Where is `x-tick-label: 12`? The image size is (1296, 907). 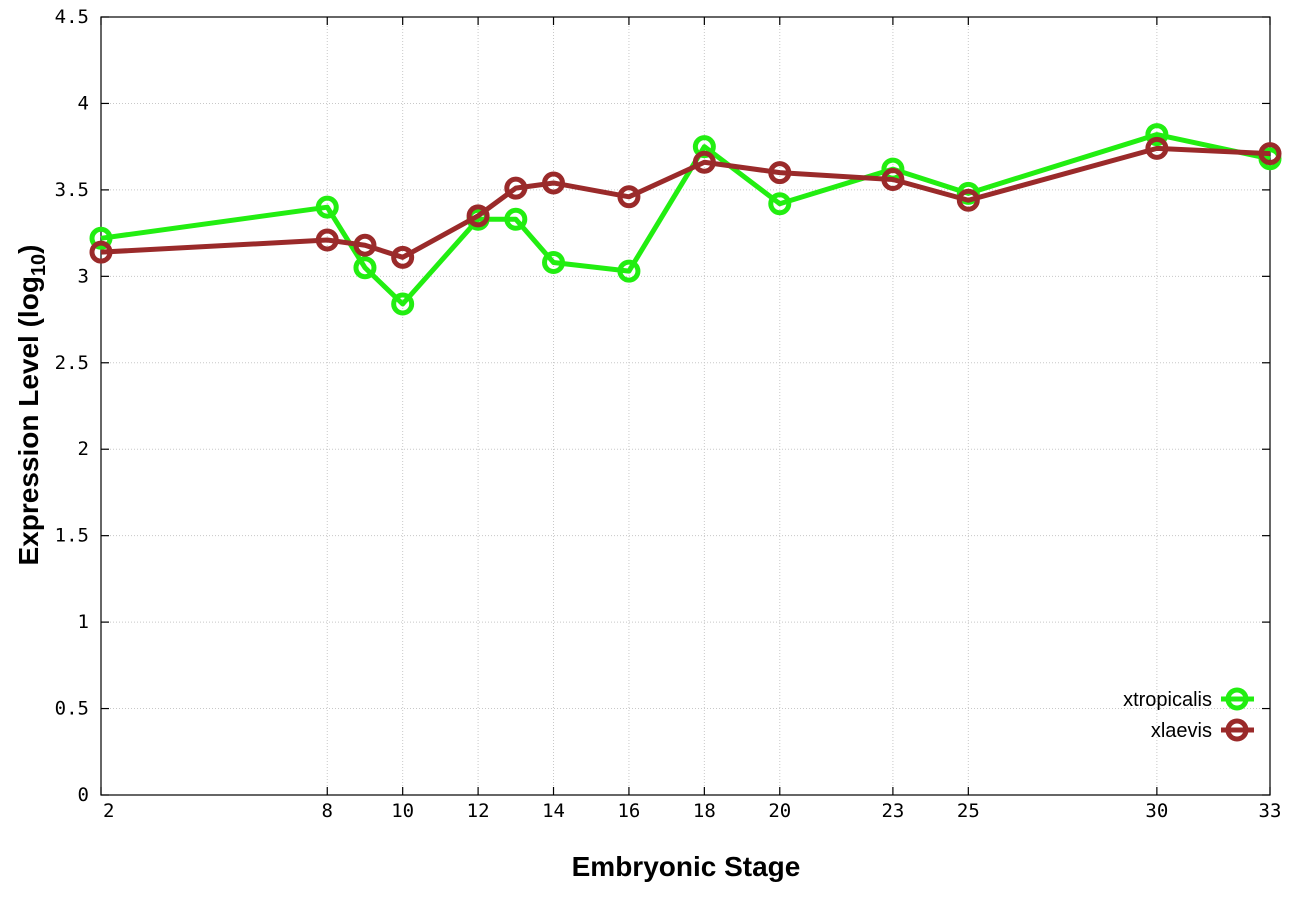
x-tick-label: 12 is located at coordinates (478, 811).